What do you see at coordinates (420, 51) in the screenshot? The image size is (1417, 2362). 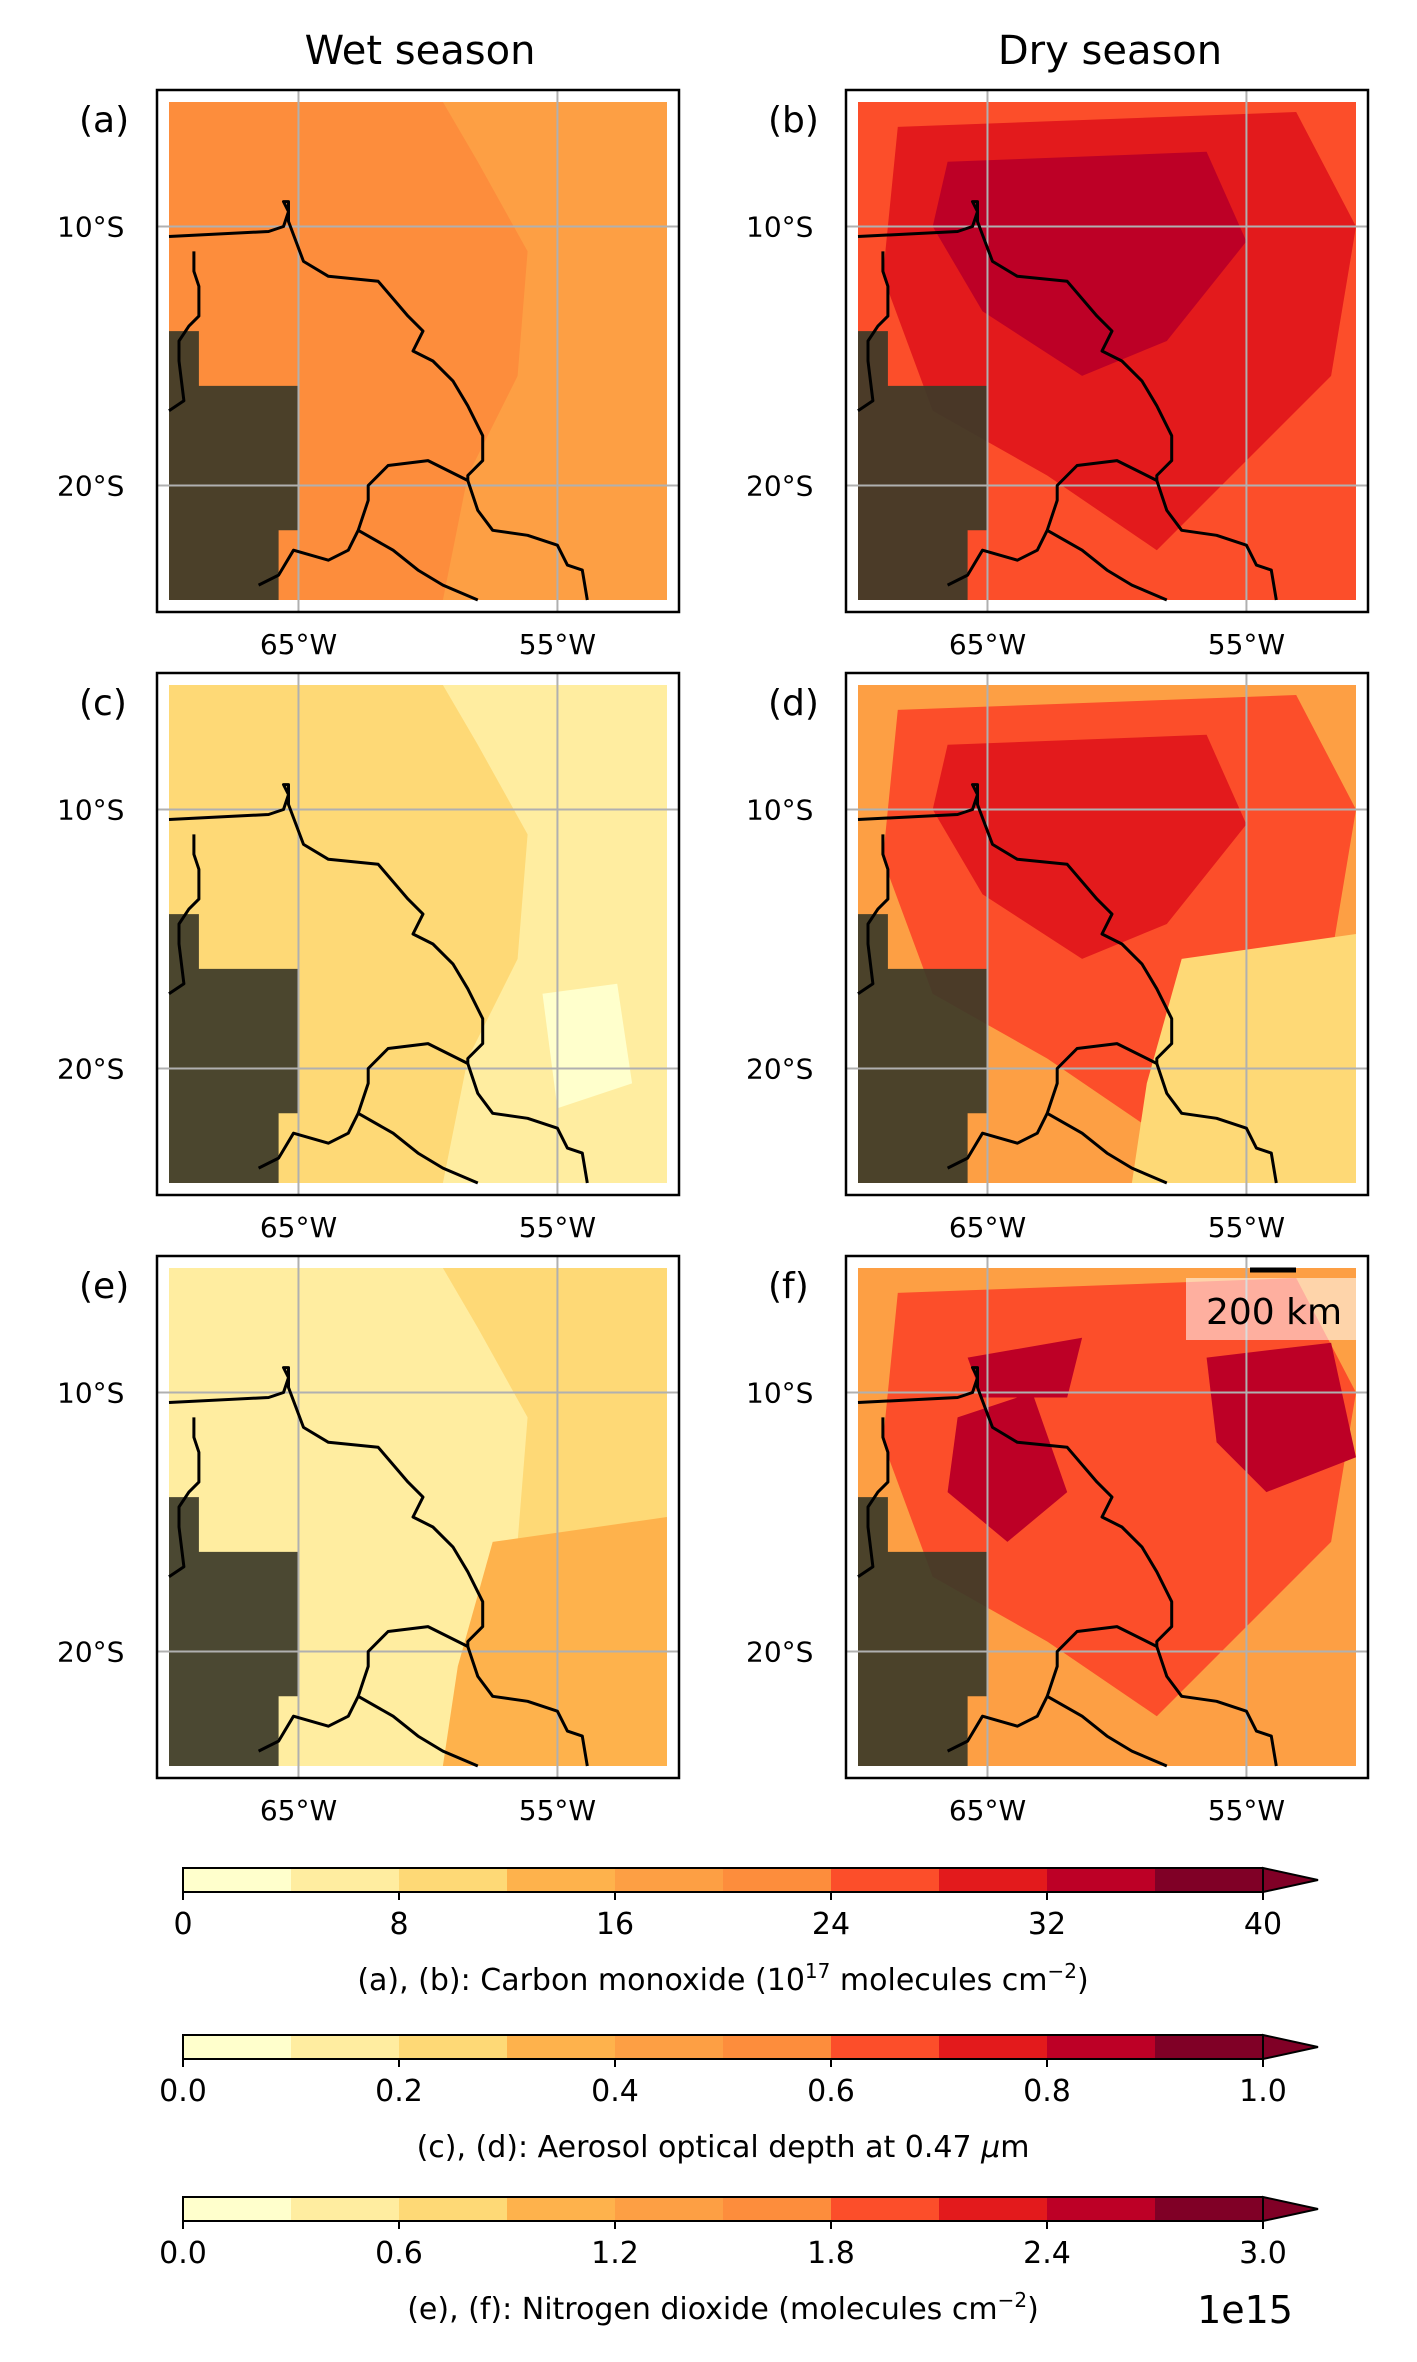 I see `column-title-wet: Wet season` at bounding box center [420, 51].